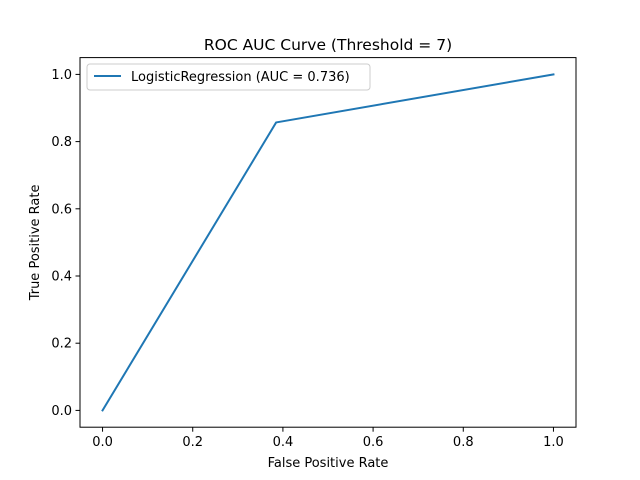 The height and width of the screenshot is (480, 640). I want to click on y-tick-label: 0.4, so click(61, 277).